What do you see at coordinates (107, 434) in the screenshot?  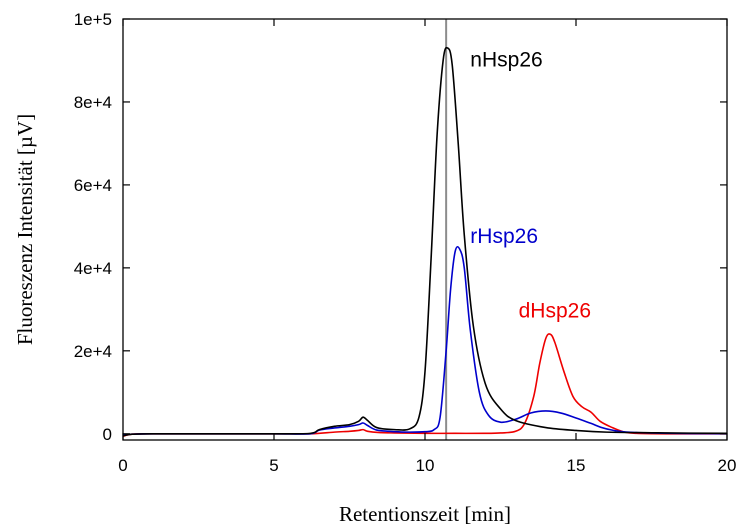 I see `y-tick-label: 0` at bounding box center [107, 434].